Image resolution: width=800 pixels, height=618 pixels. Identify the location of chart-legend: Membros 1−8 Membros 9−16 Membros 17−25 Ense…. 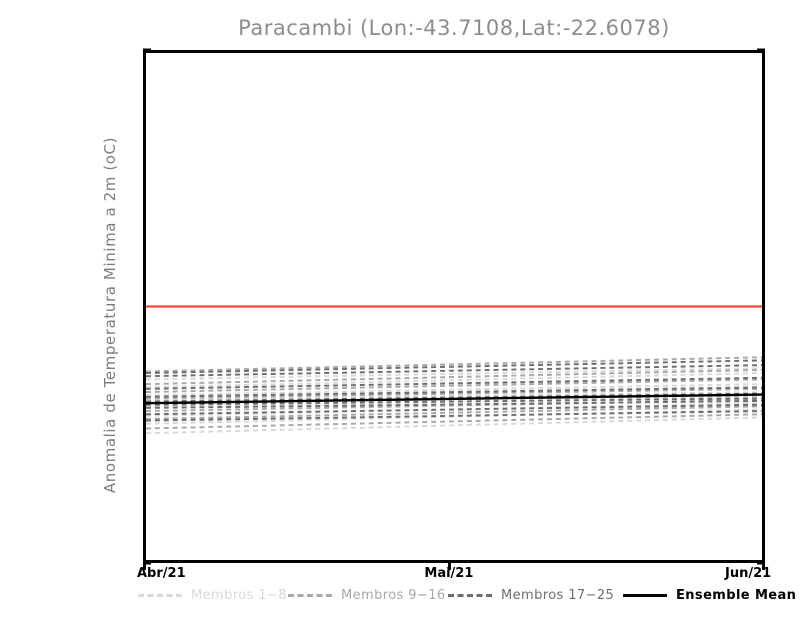
(400, 597).